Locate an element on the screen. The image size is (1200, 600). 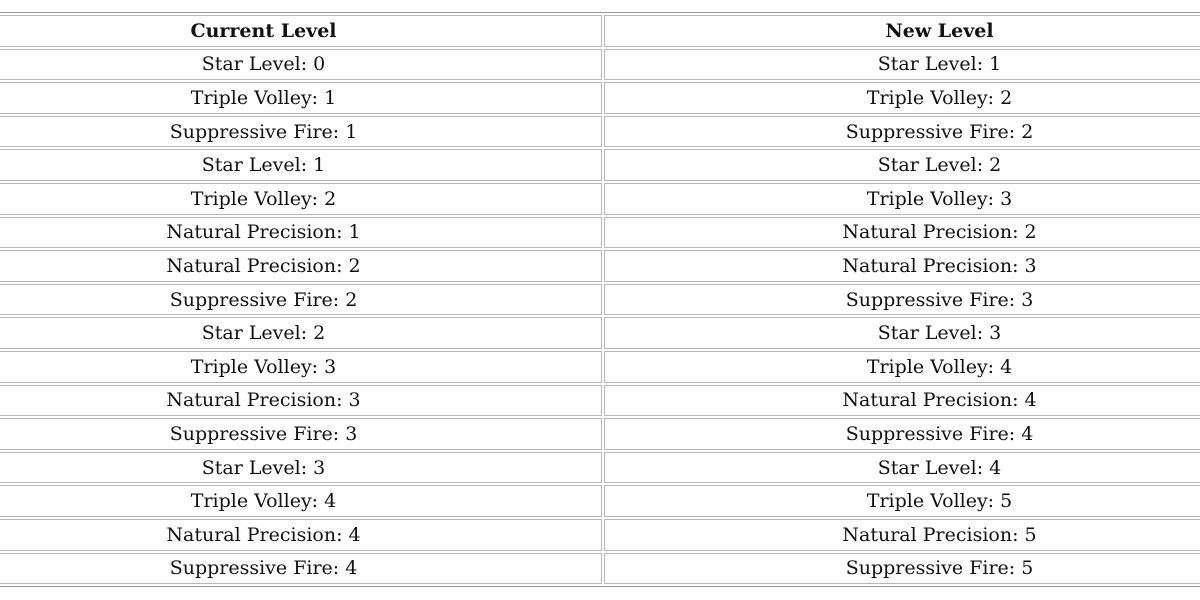
table-row: Triple Volley: 1 Triple Volley: 2 is located at coordinates (600, 98).